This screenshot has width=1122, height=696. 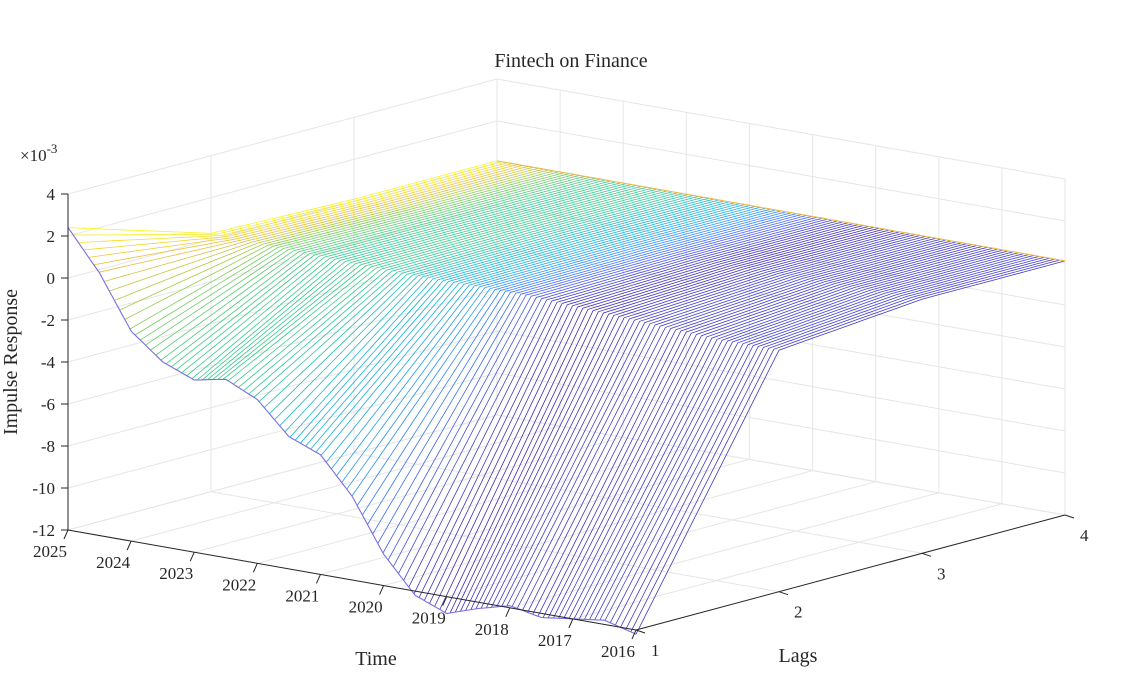 What do you see at coordinates (352, 580) in the screenshot?
I see `x-axis-line` at bounding box center [352, 580].